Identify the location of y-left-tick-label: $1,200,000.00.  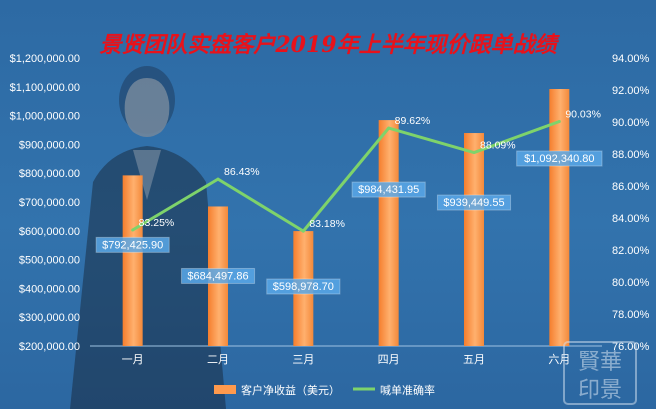
(45, 59).